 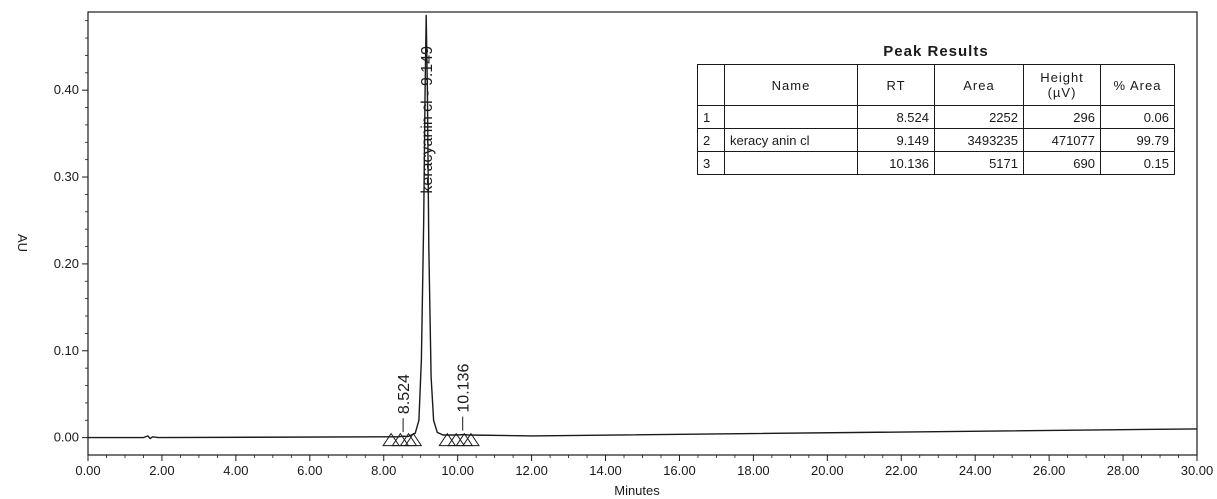 I want to click on peak-label: keracyanin cl - 9.149, so click(x=427, y=120).